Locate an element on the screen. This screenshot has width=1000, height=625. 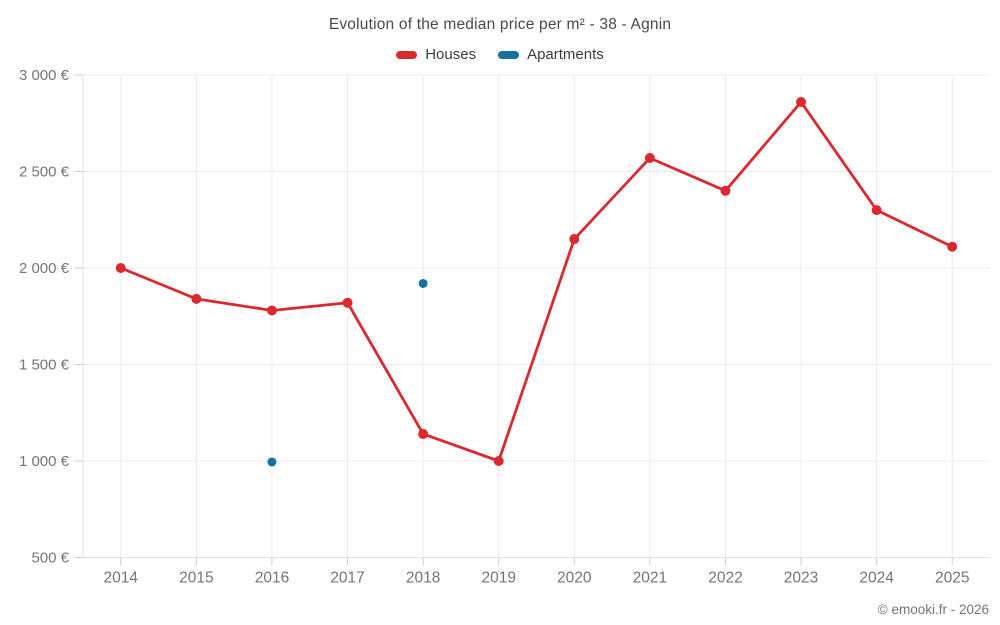
data-point-houses-2021 is located at coordinates (649, 157).